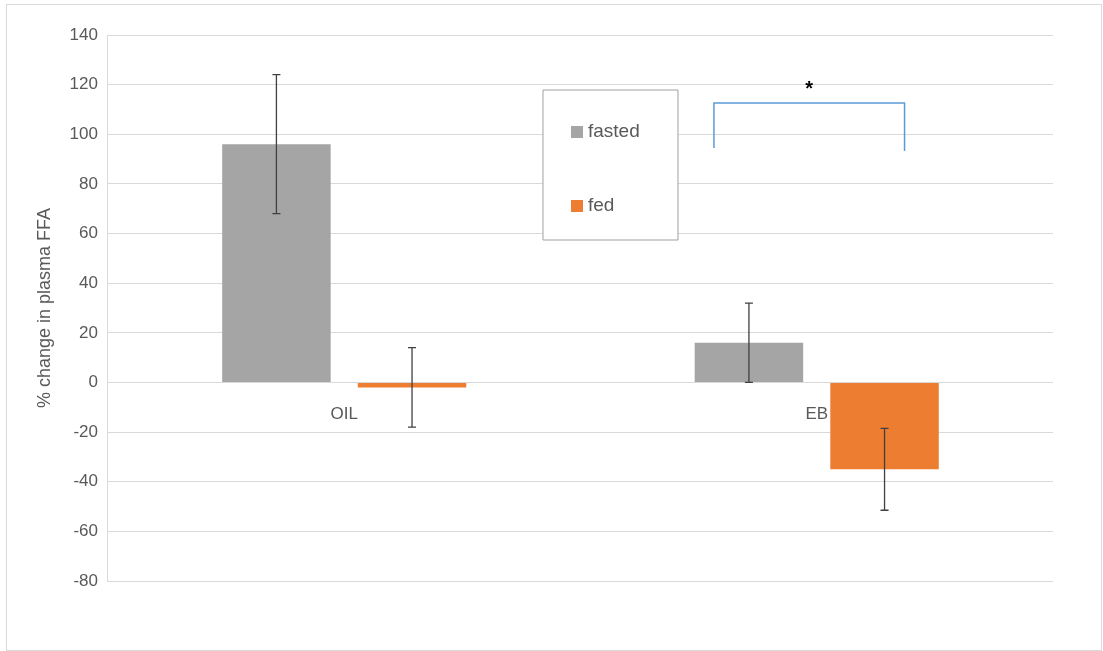 The image size is (1103, 651). Describe the element at coordinates (88, 233) in the screenshot. I see `y-tick-label: 60` at that location.